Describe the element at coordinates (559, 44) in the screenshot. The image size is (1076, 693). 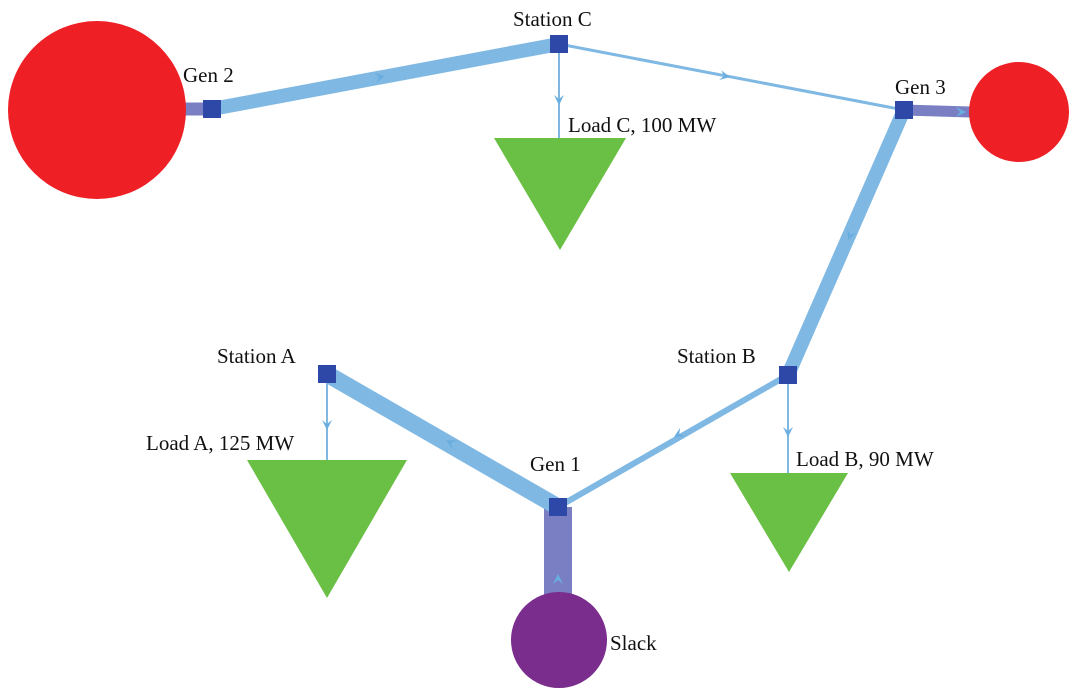
I see `bus-station-c` at that location.